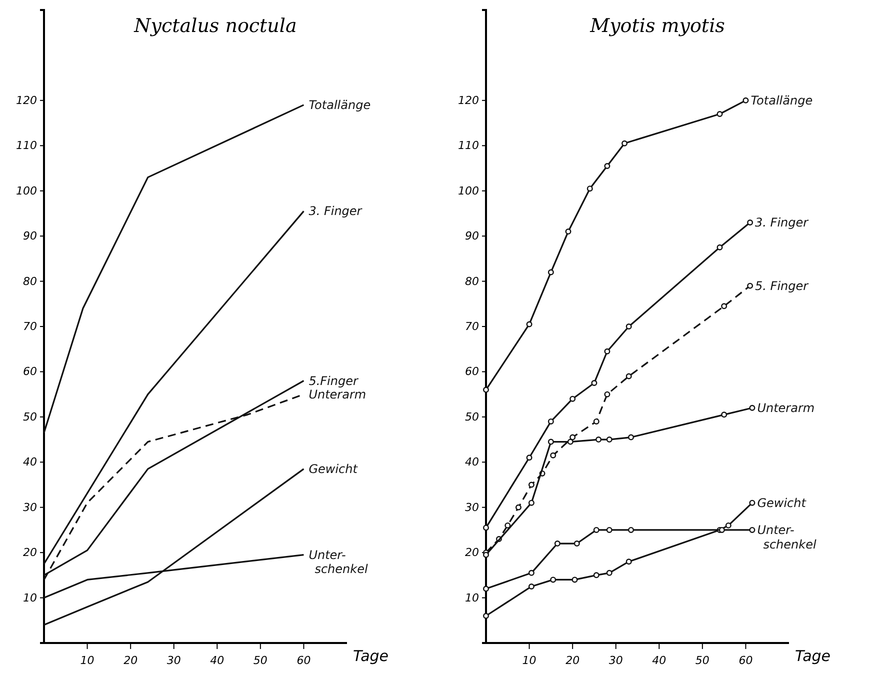 The height and width of the screenshot is (679, 884). What do you see at coordinates (215, 26) in the screenshot?
I see `chart-title: Nyctalus noctula` at bounding box center [215, 26].